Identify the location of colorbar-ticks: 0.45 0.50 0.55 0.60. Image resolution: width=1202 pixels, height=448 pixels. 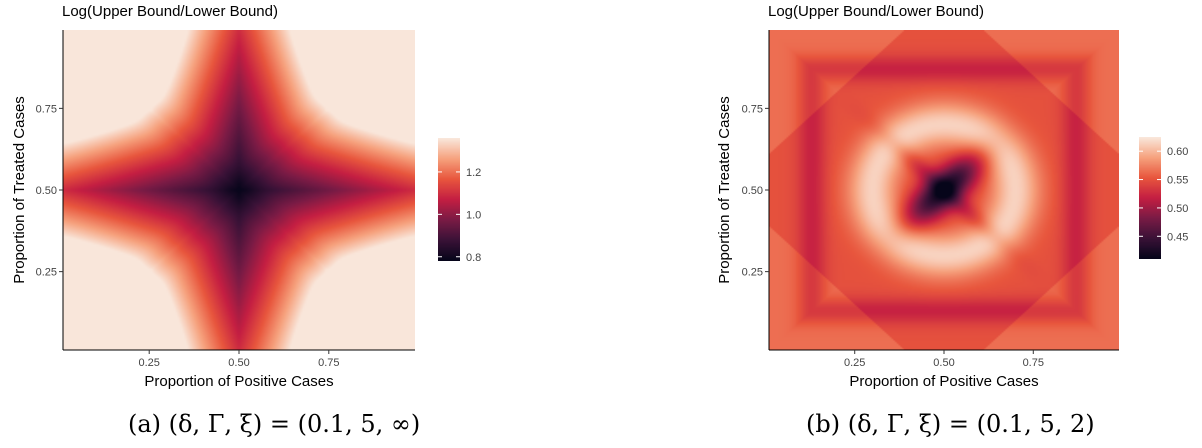
(1163, 194).